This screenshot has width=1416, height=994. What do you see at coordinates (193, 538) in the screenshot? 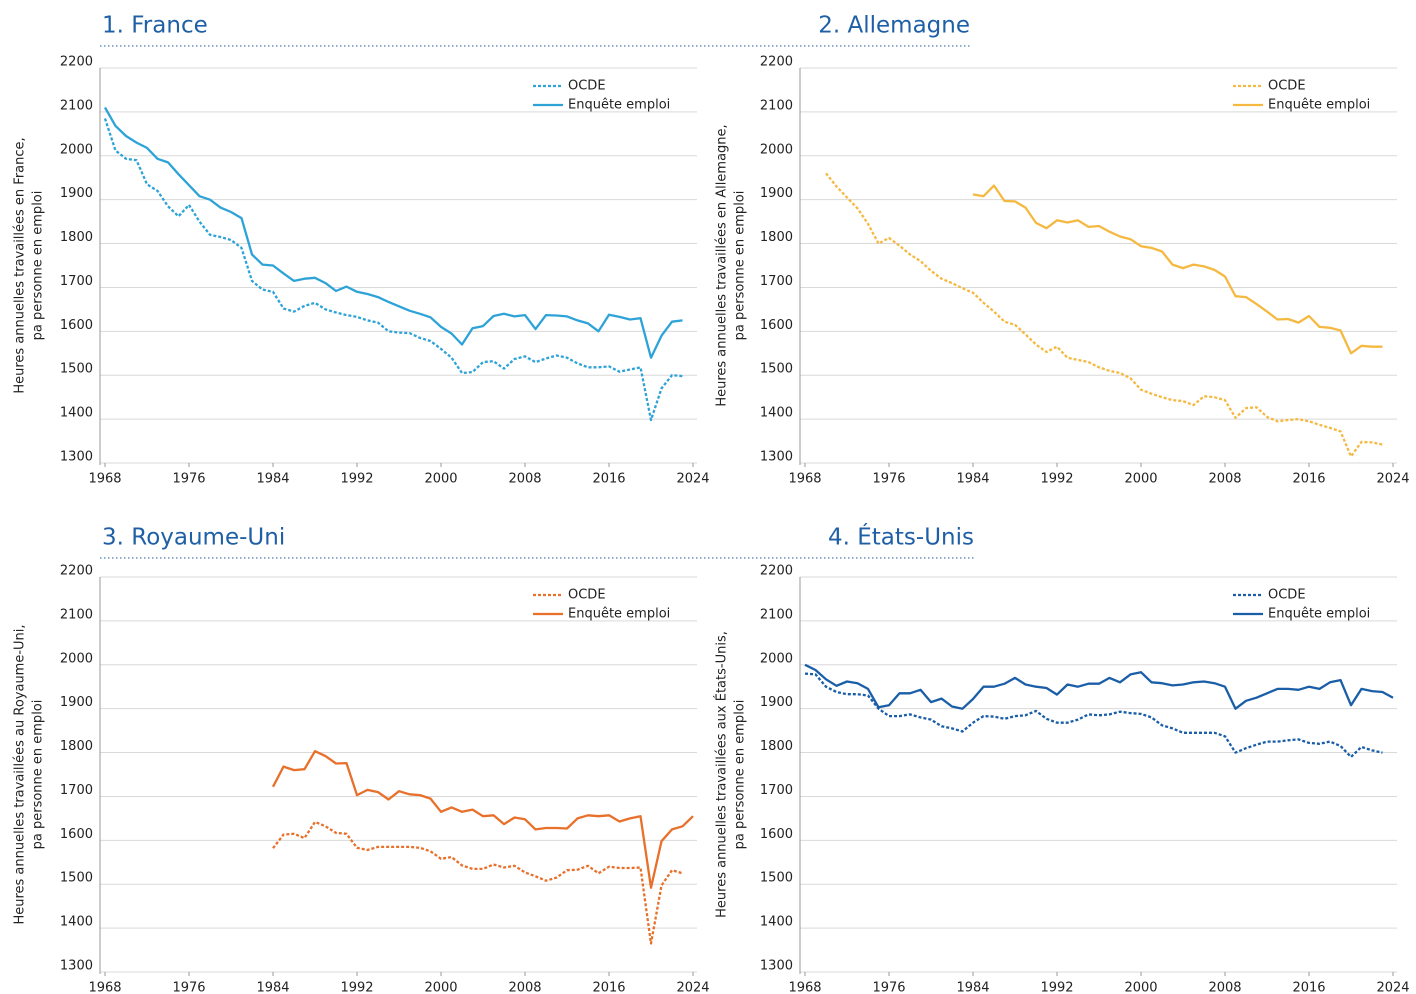
I see `chart-title: 3. Royaume-Uni` at bounding box center [193, 538].